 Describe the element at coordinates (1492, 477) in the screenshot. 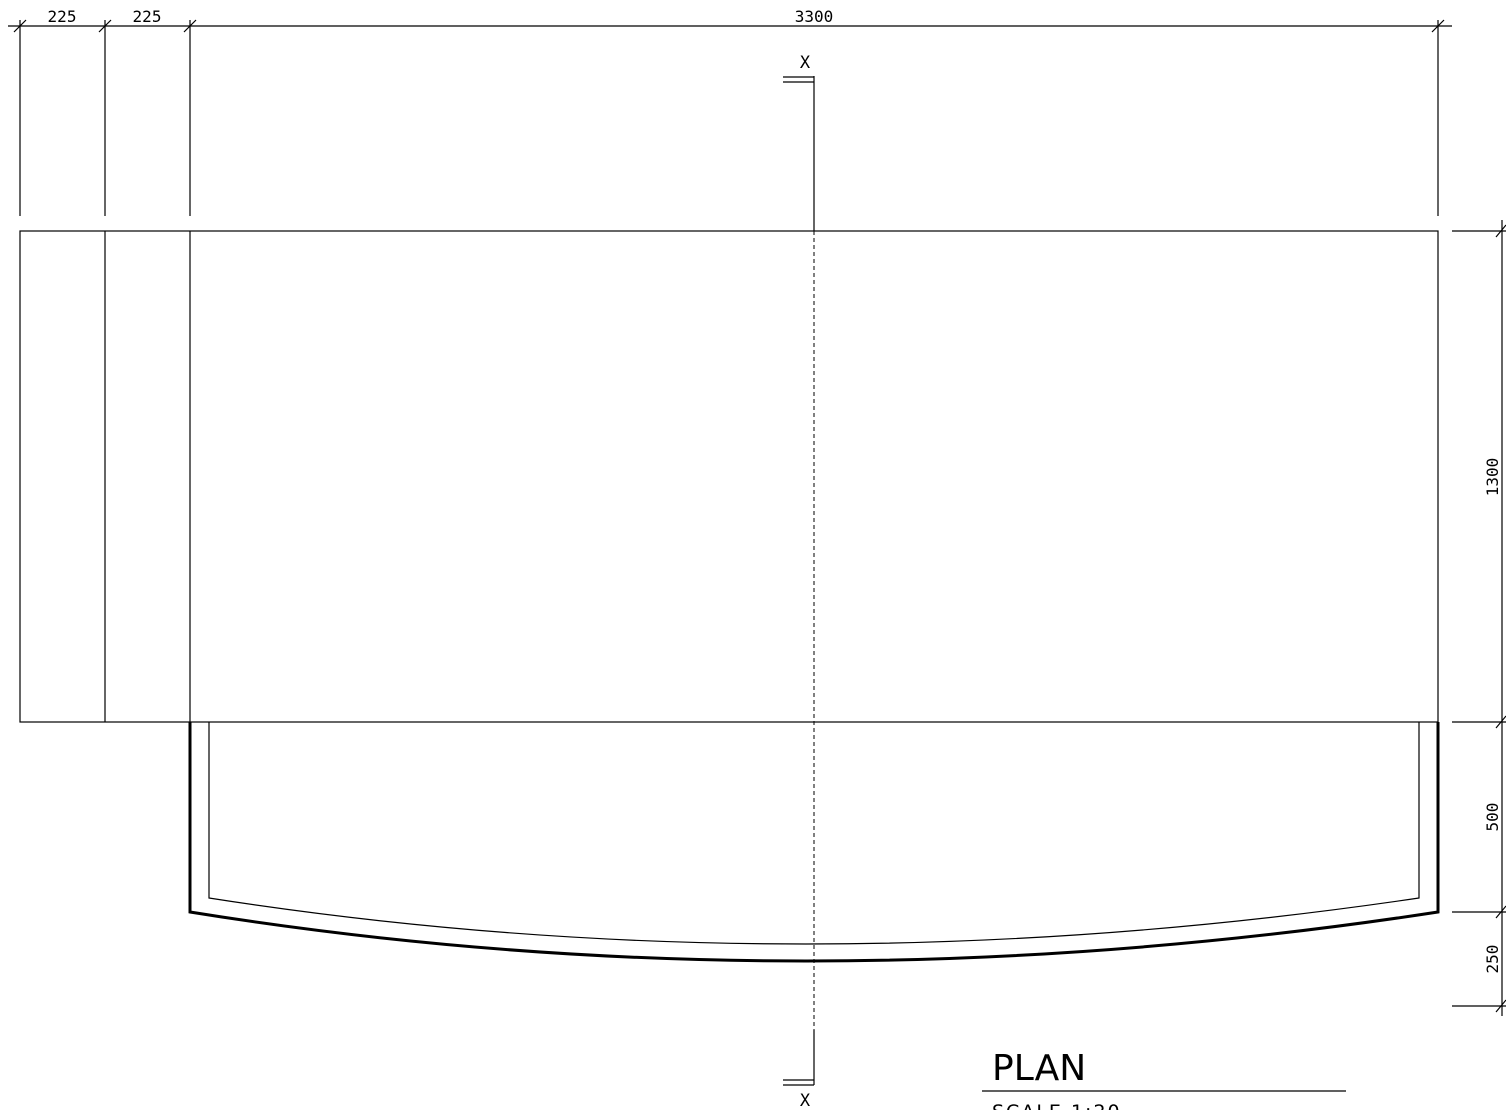

I see `dimension-label-1300: 1300` at that location.